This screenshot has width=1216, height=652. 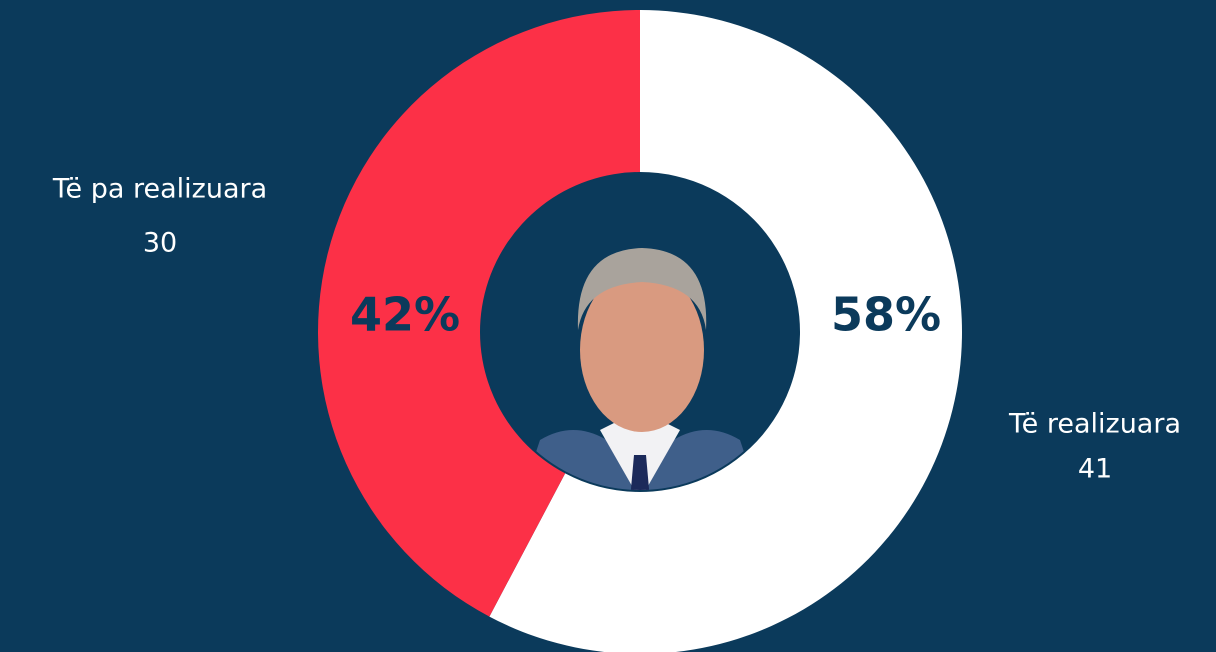 What do you see at coordinates (405, 315) in the screenshot?
I see `percent-label: 42%` at bounding box center [405, 315].